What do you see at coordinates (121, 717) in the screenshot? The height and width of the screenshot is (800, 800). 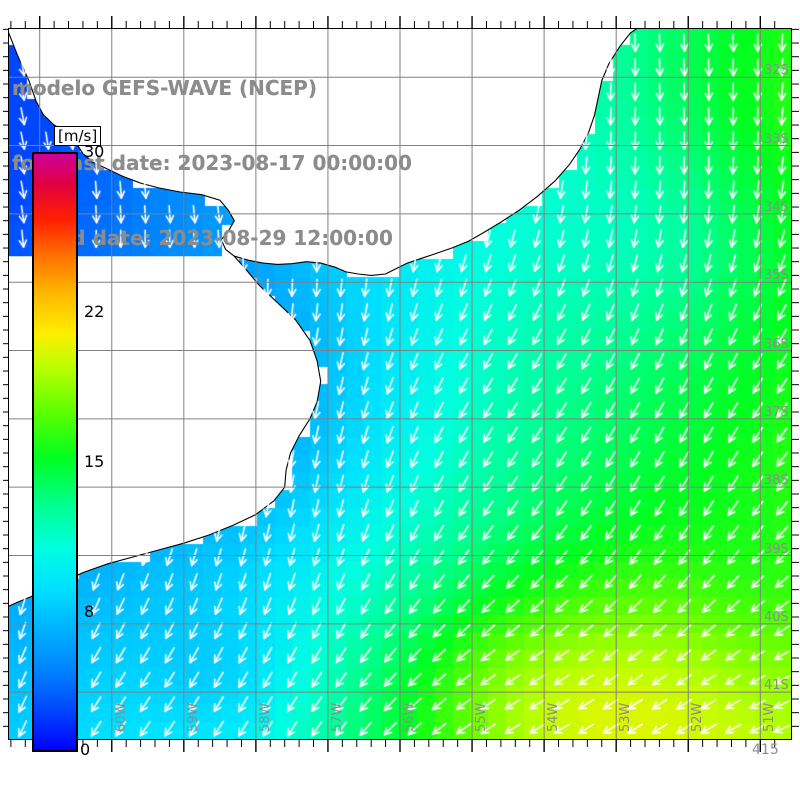 I see `longitude-label-60W: 60W` at bounding box center [121, 717].